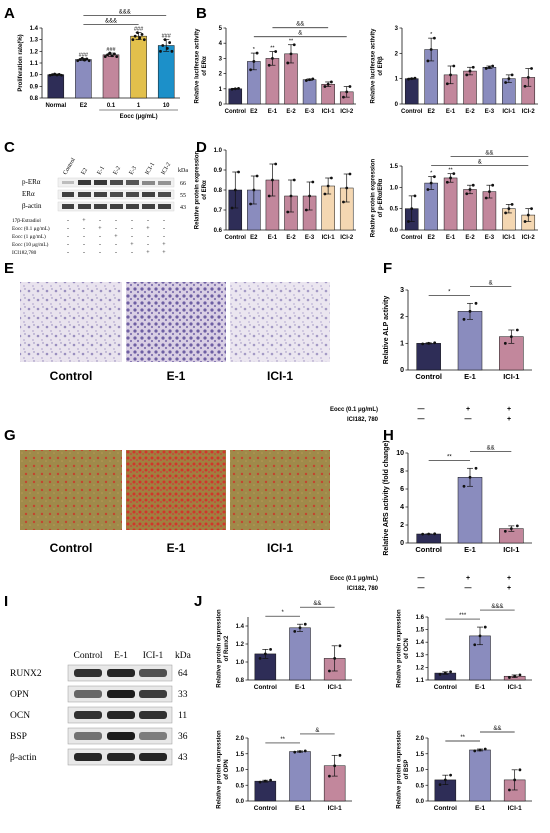  I want to click on y-tick-label: 1, so click(221, 90).